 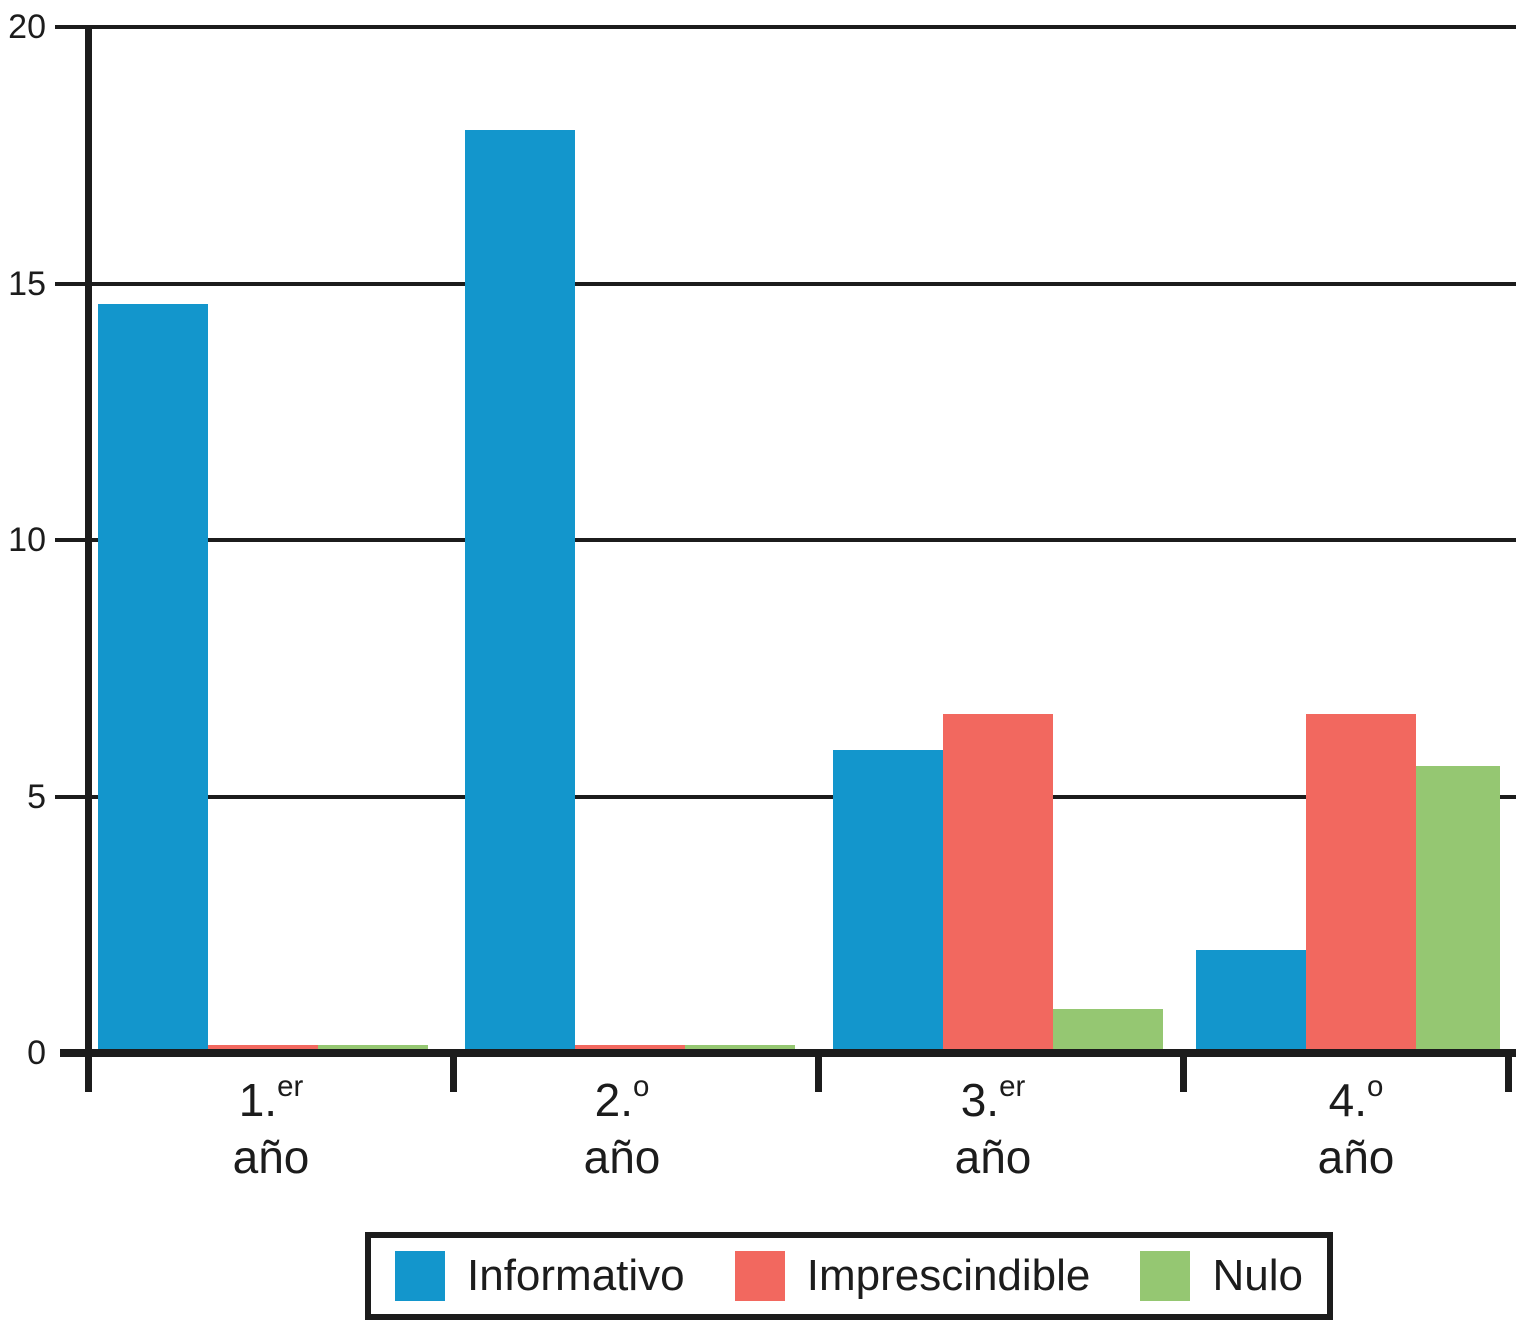 I want to click on legend-item-informativo: Informativo, so click(x=540, y=1276).